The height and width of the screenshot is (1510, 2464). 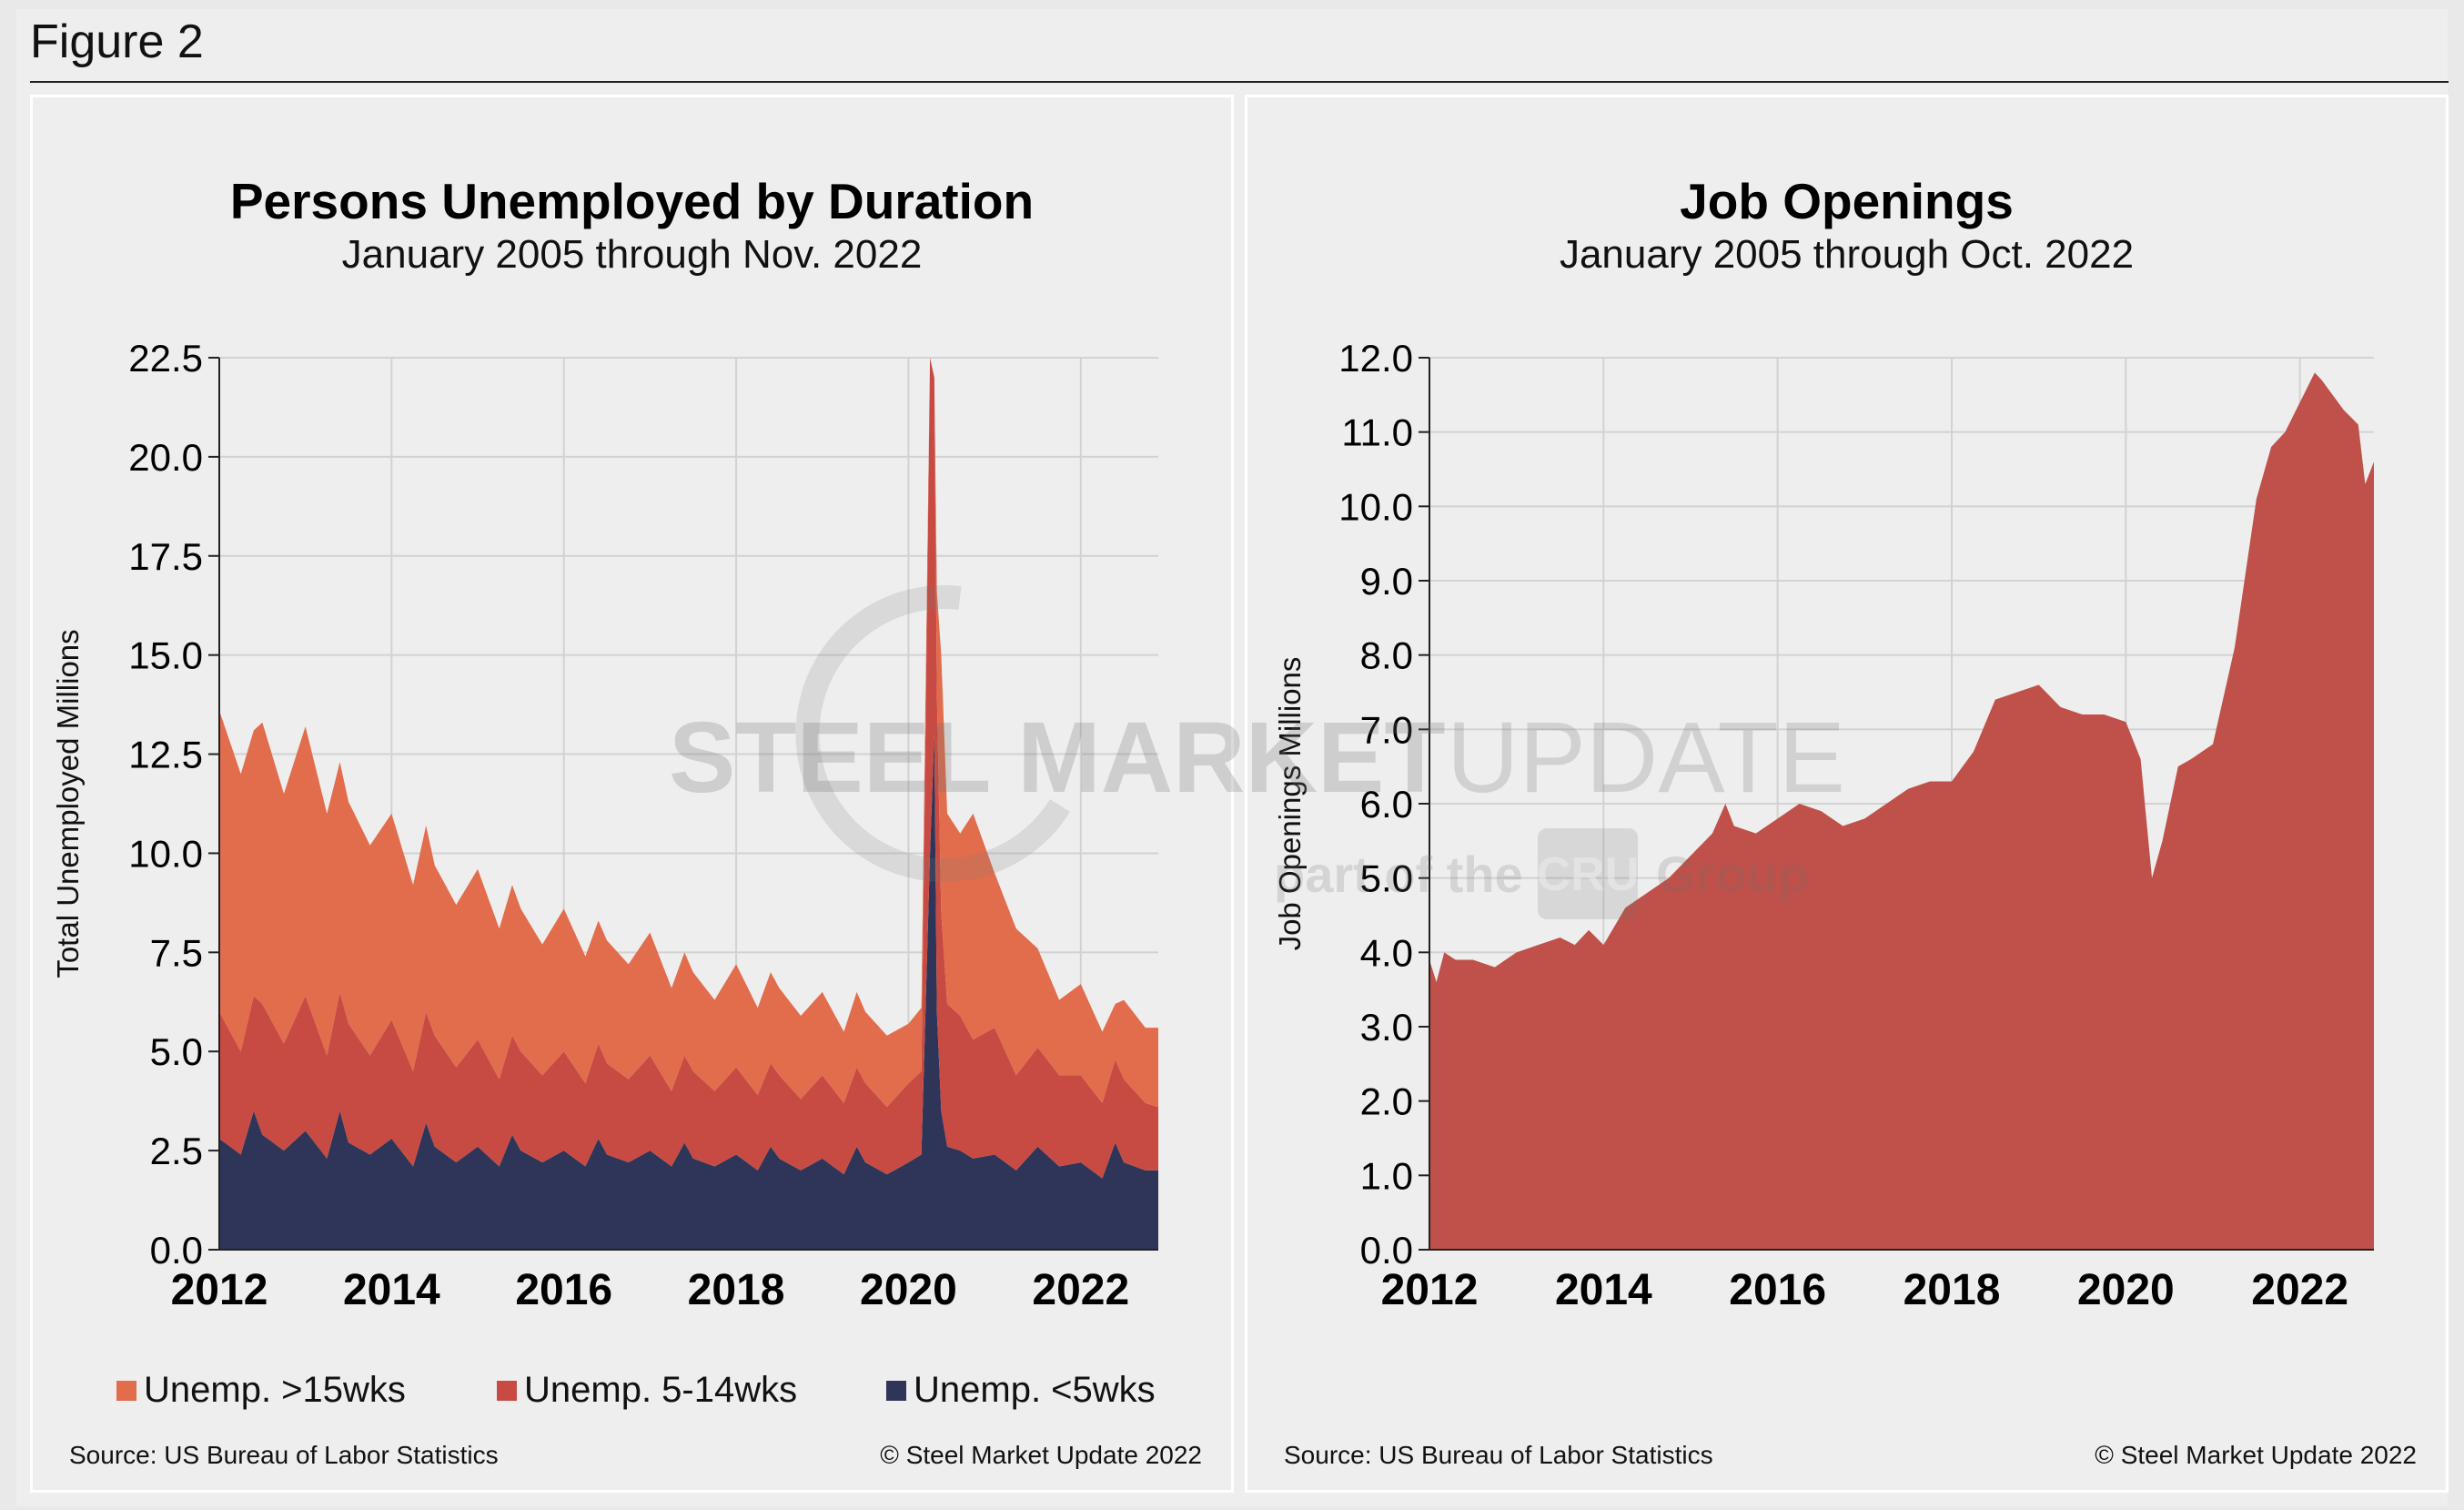 I want to click on figure-label: Figure 2, so click(x=117, y=41).